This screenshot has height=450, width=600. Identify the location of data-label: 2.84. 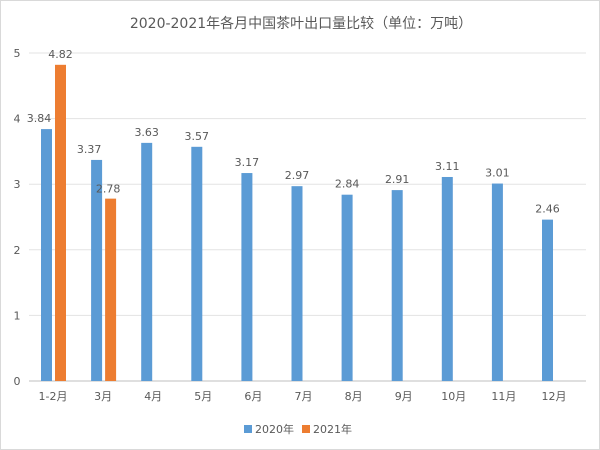
(347, 184).